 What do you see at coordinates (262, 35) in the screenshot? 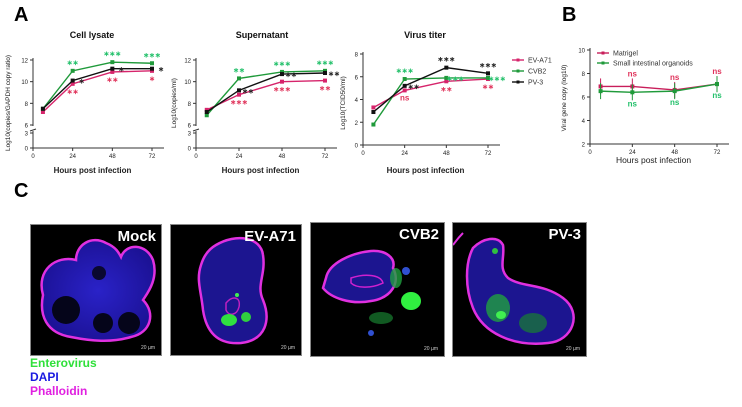
I see `chart-title: Supernatant` at bounding box center [262, 35].